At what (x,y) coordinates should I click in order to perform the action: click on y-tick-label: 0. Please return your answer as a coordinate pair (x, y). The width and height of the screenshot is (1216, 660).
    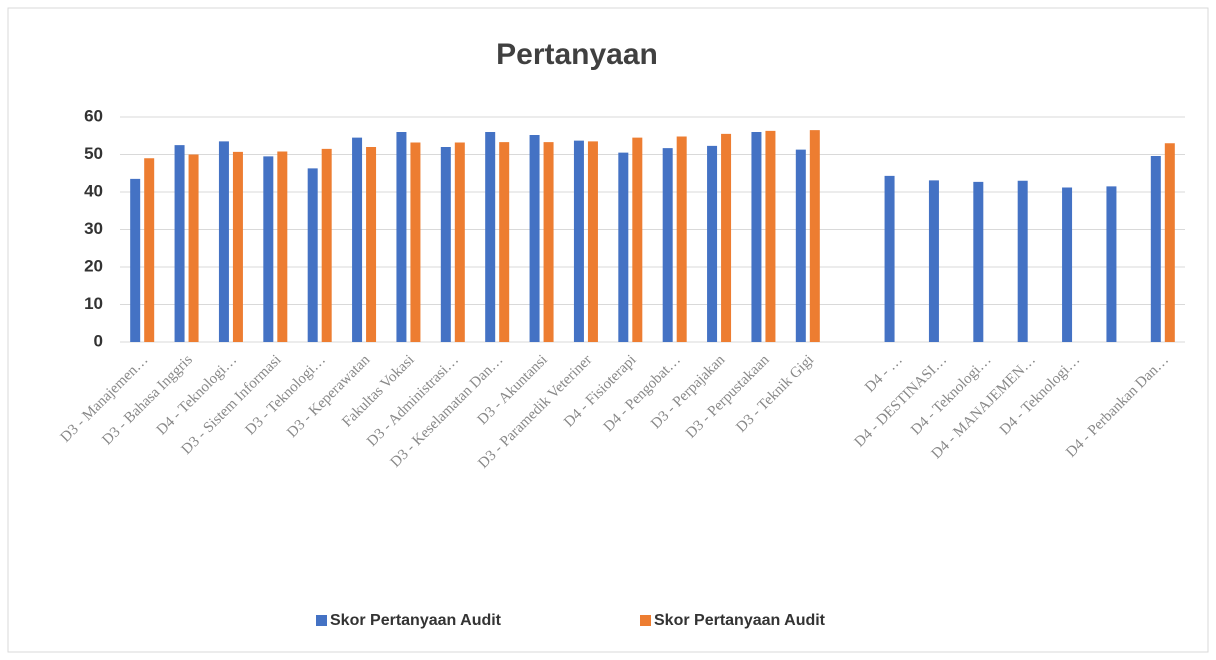
    Looking at the image, I should click on (98, 340).